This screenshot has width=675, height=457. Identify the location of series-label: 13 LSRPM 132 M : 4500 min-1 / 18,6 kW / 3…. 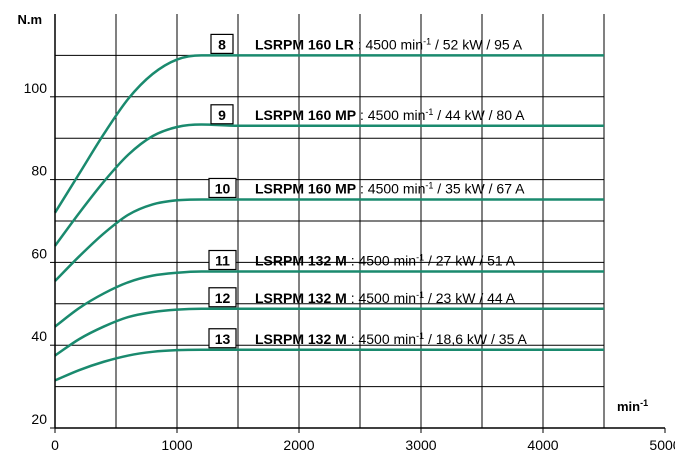
(367, 338).